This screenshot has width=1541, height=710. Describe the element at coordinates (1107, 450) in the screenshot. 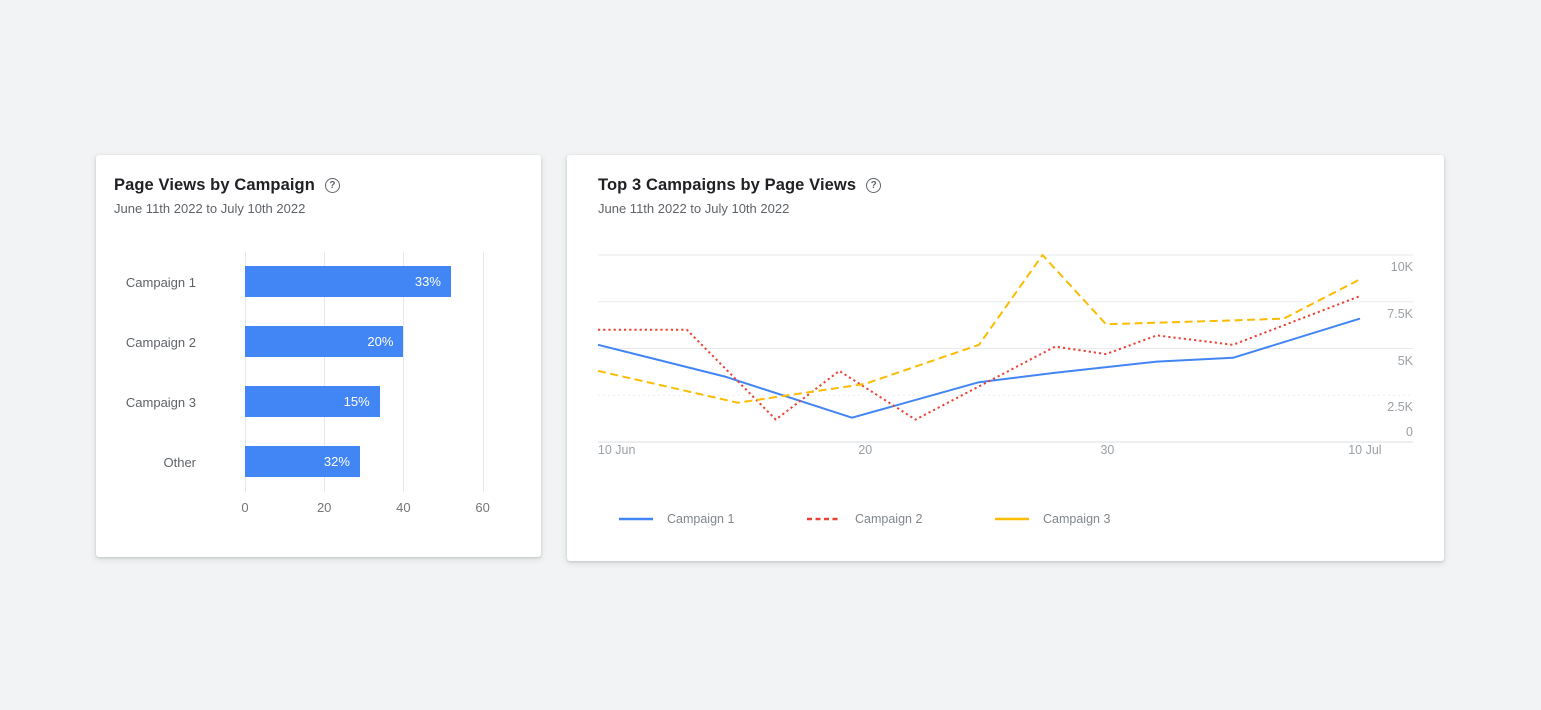

I see `line-x-tick-label: 30` at that location.